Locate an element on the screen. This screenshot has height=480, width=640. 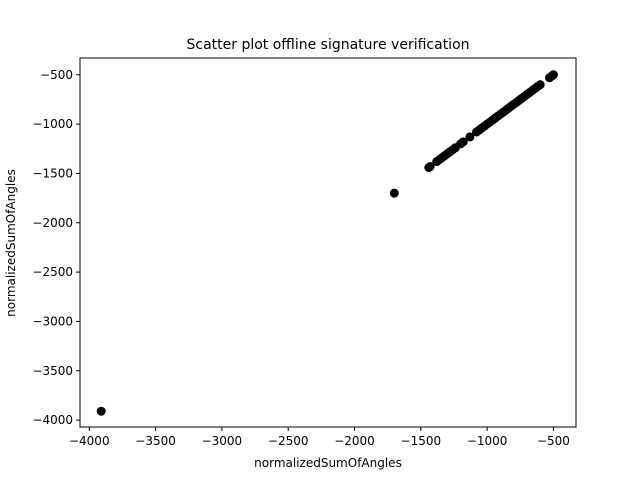
x-axis-label: normalizedSumOfAngles is located at coordinates (328, 463).